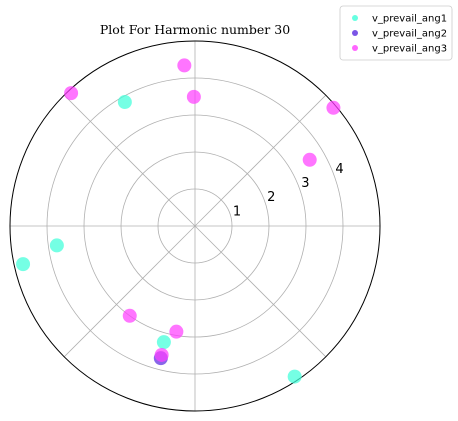  What do you see at coordinates (409, 19) in the screenshot?
I see `legend-label-v_prevail_ang1: v_prevail_ang1` at bounding box center [409, 19].